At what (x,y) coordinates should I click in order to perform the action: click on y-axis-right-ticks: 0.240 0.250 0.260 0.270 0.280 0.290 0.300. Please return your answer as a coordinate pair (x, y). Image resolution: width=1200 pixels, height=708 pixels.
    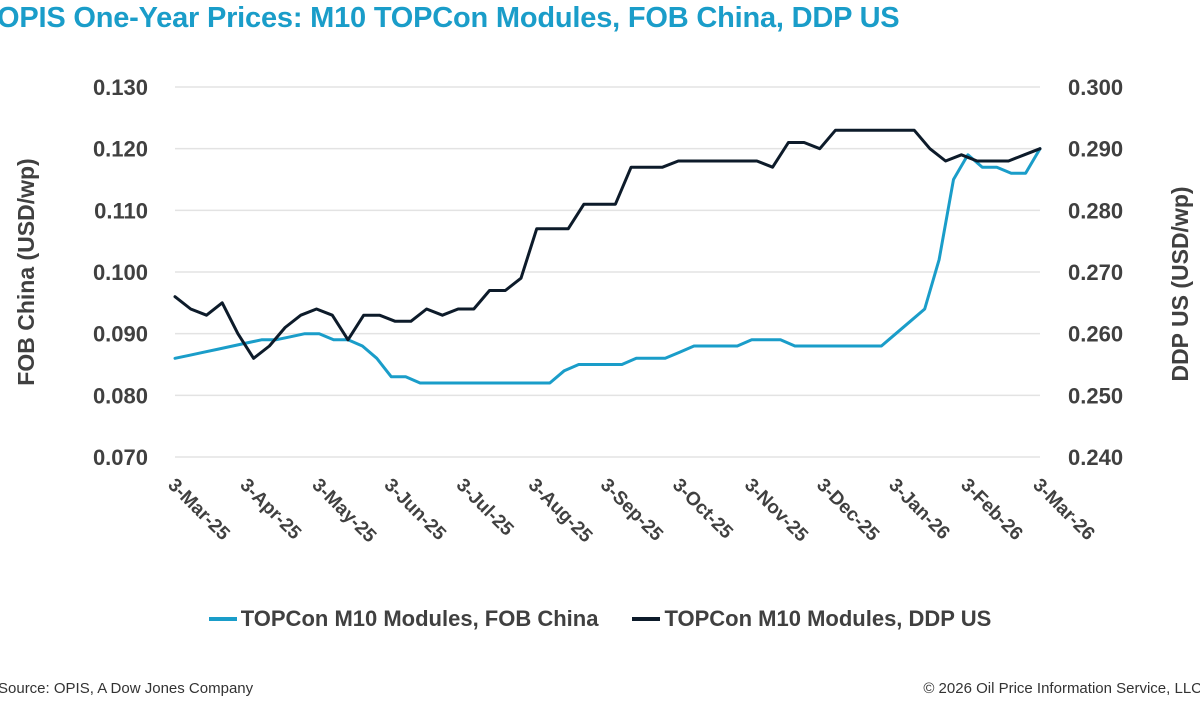
    Looking at the image, I should click on (1095, 272).